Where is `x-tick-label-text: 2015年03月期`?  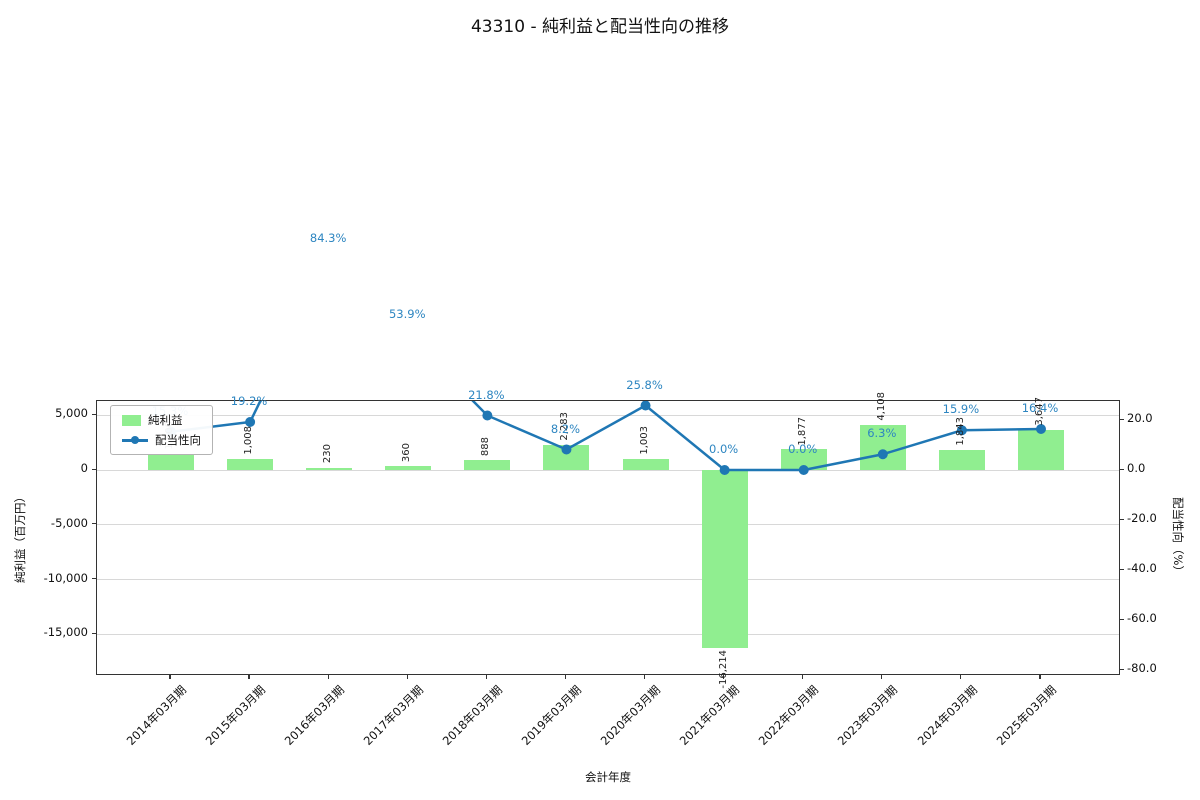 x-tick-label-text: 2015年03月期 is located at coordinates (235, 715).